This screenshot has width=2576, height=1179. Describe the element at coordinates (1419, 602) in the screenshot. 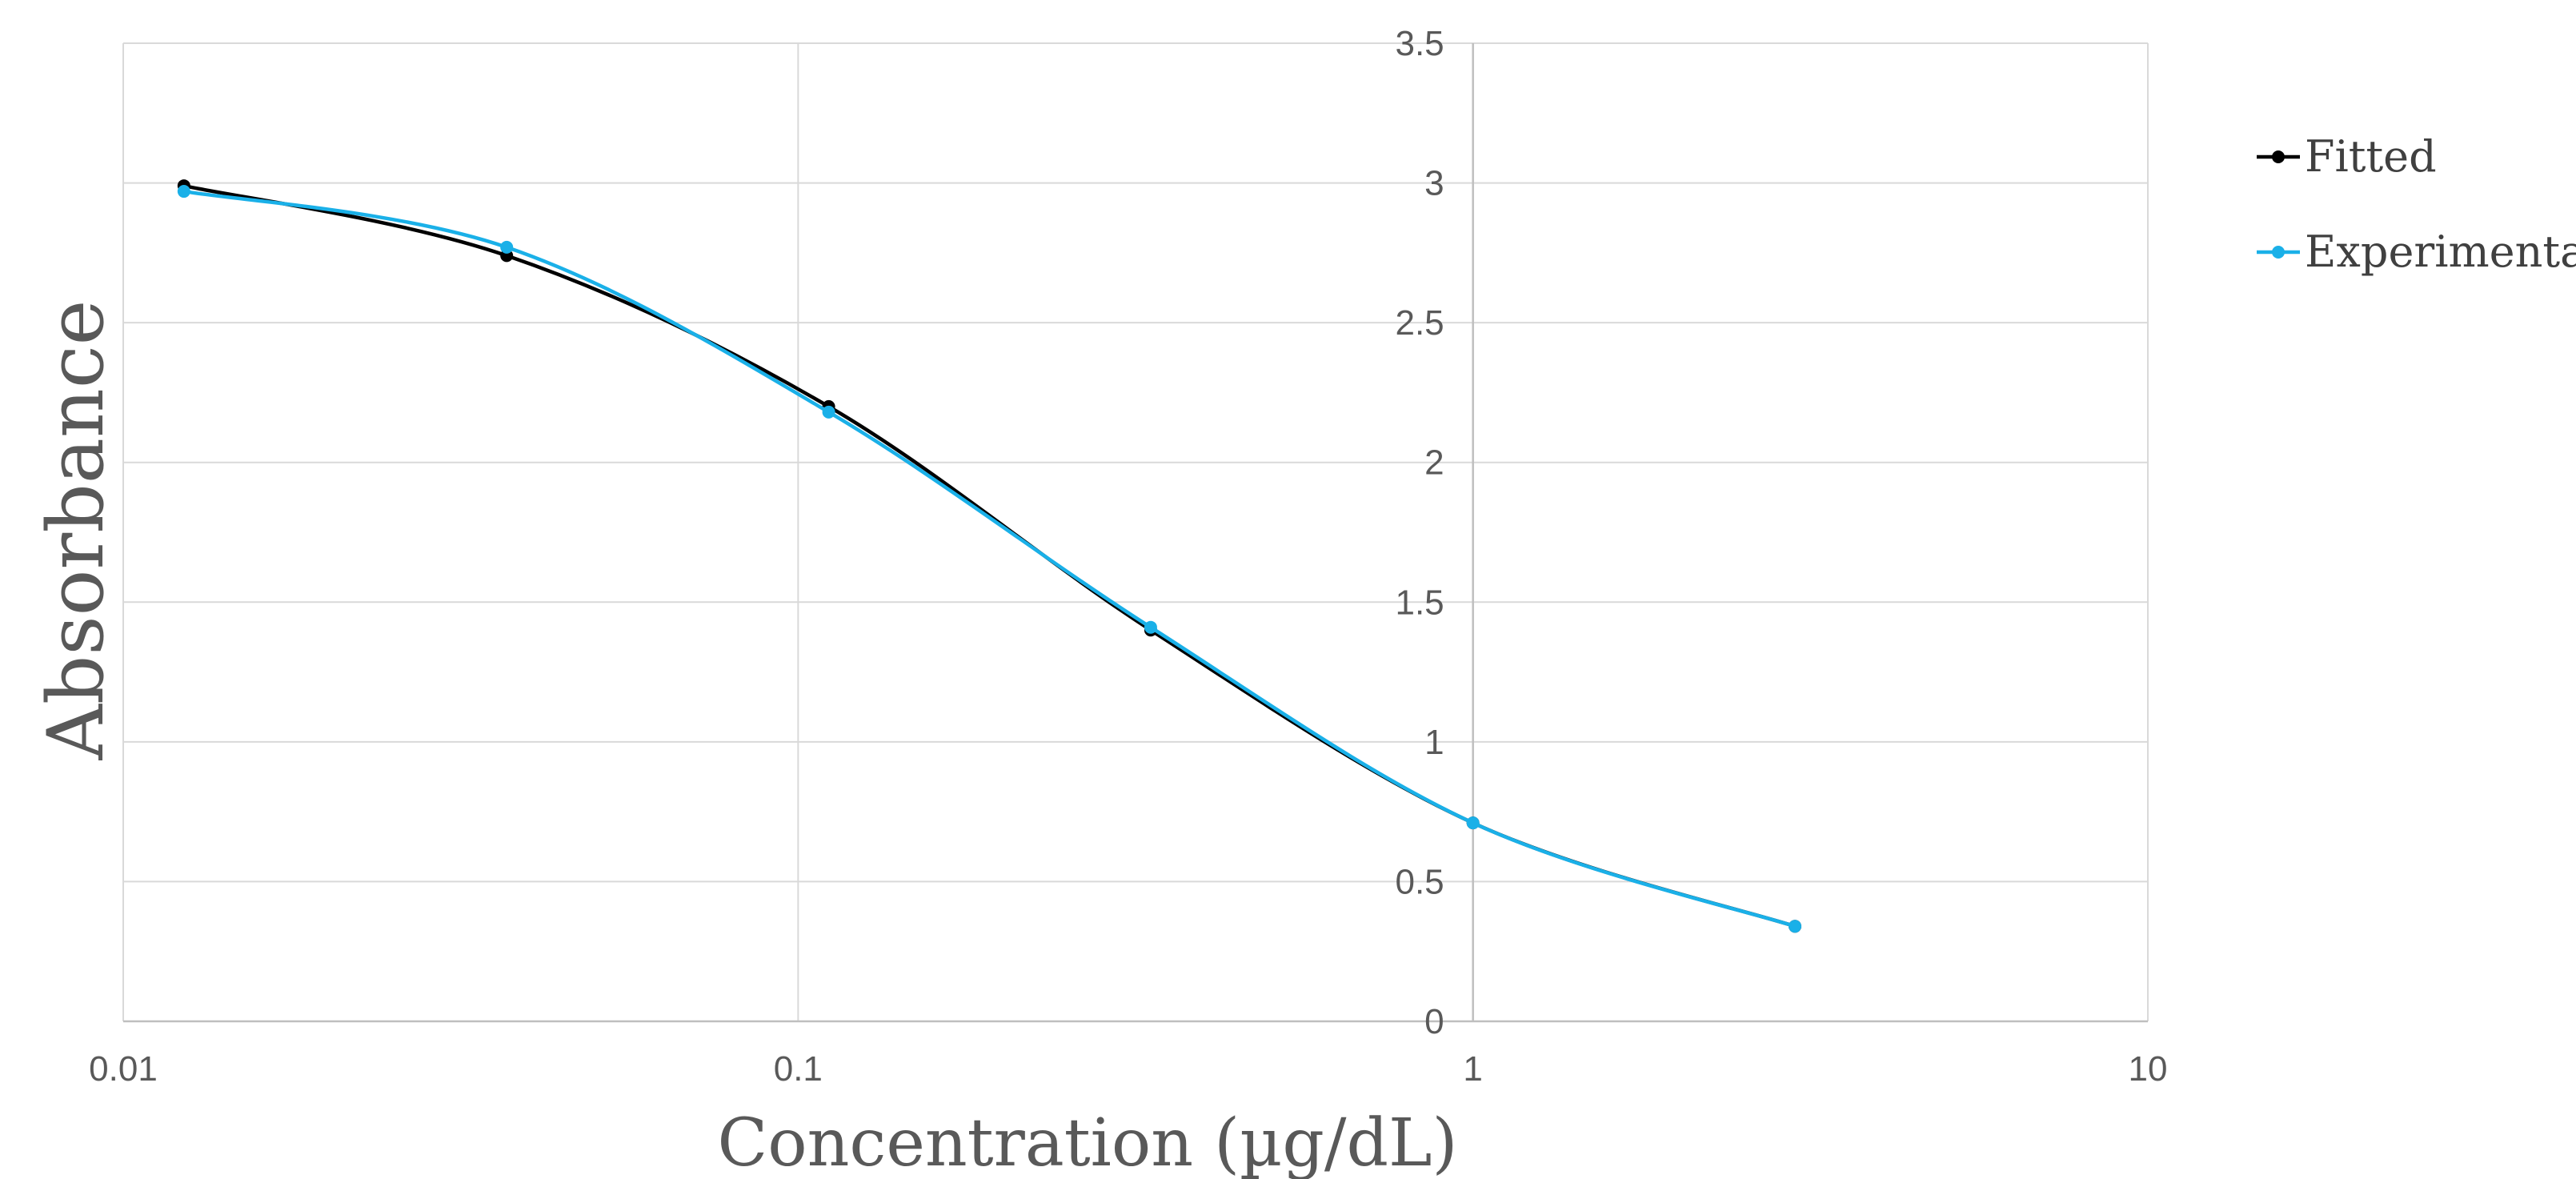

I see `y-tick-label: 1.5` at that location.